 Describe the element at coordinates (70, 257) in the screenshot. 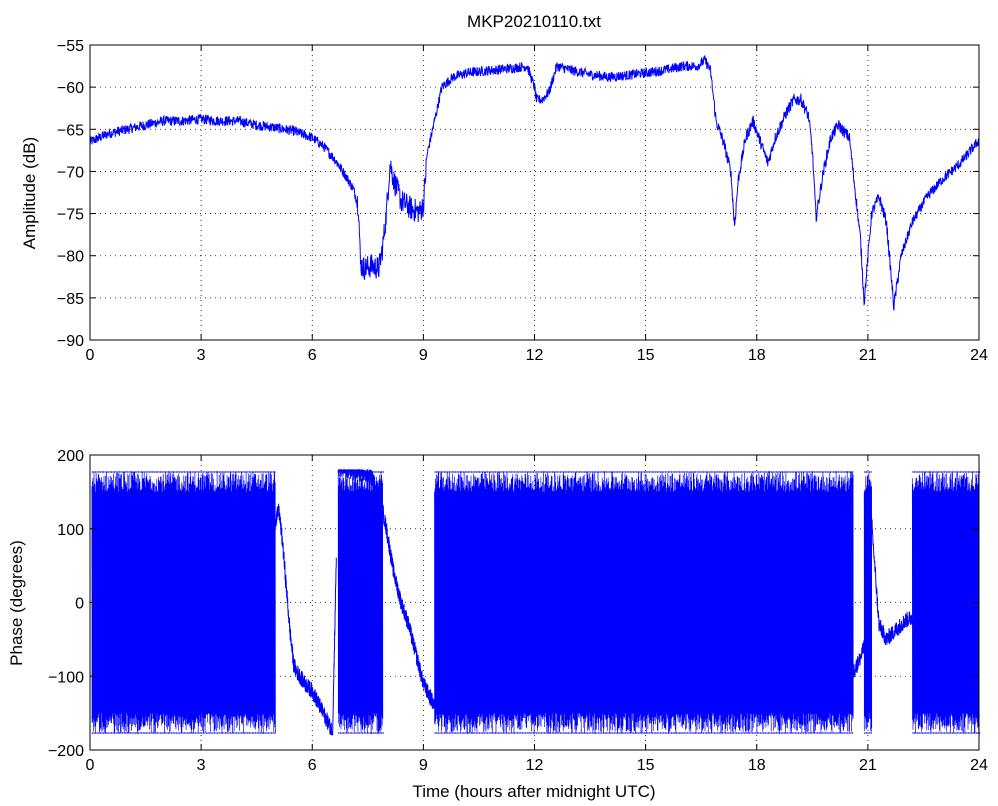

I see `y-tick-label: −80` at that location.